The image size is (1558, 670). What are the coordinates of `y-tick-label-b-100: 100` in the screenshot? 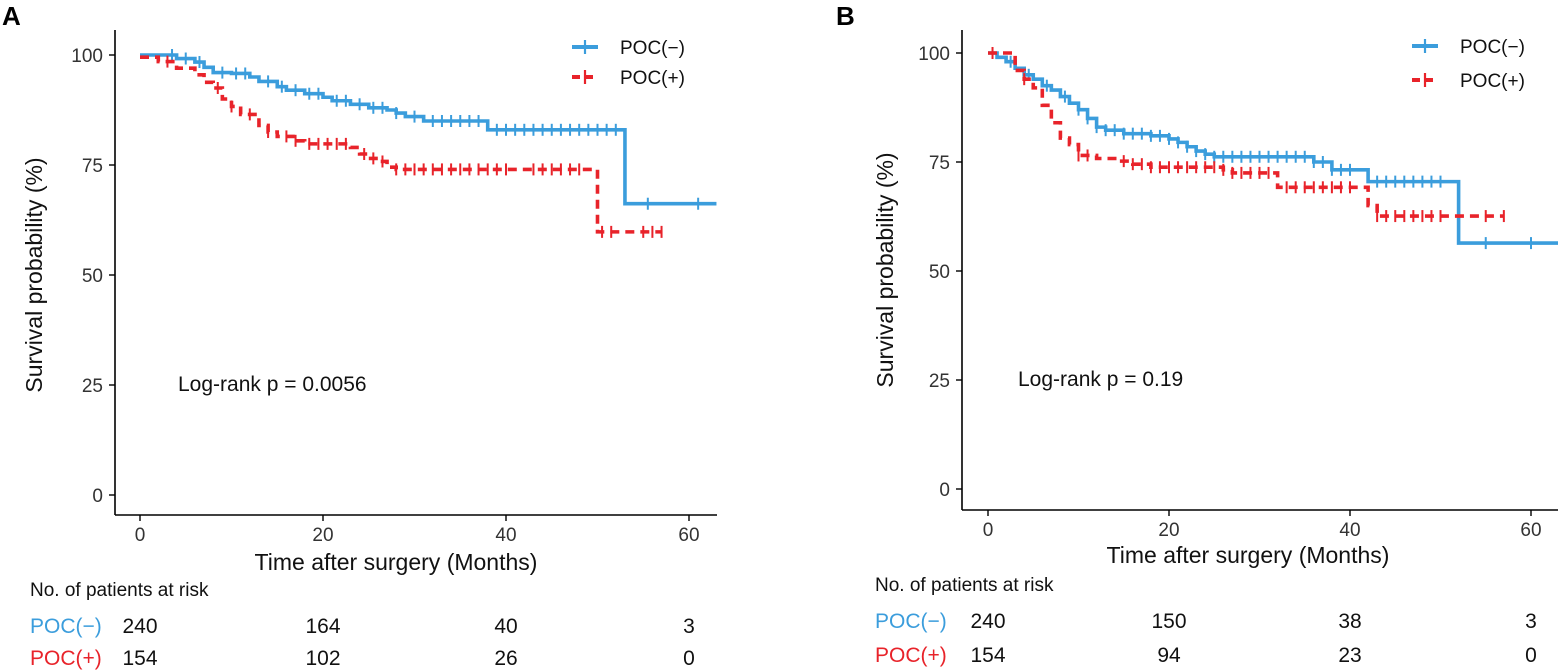 It's located at (934, 54).